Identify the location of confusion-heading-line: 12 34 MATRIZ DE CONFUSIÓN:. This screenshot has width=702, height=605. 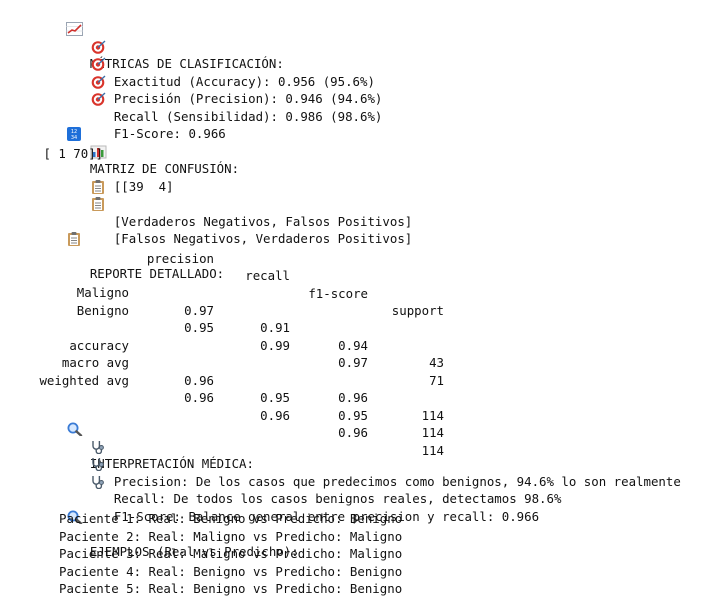
(137, 143).